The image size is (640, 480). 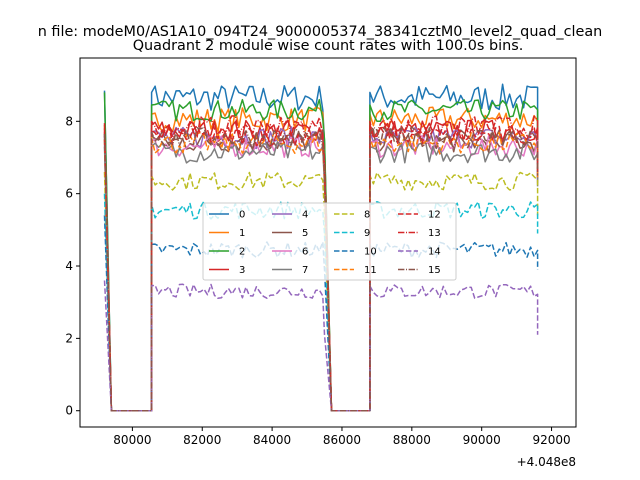 What do you see at coordinates (305, 270) in the screenshot?
I see `legend-label: 7` at bounding box center [305, 270].